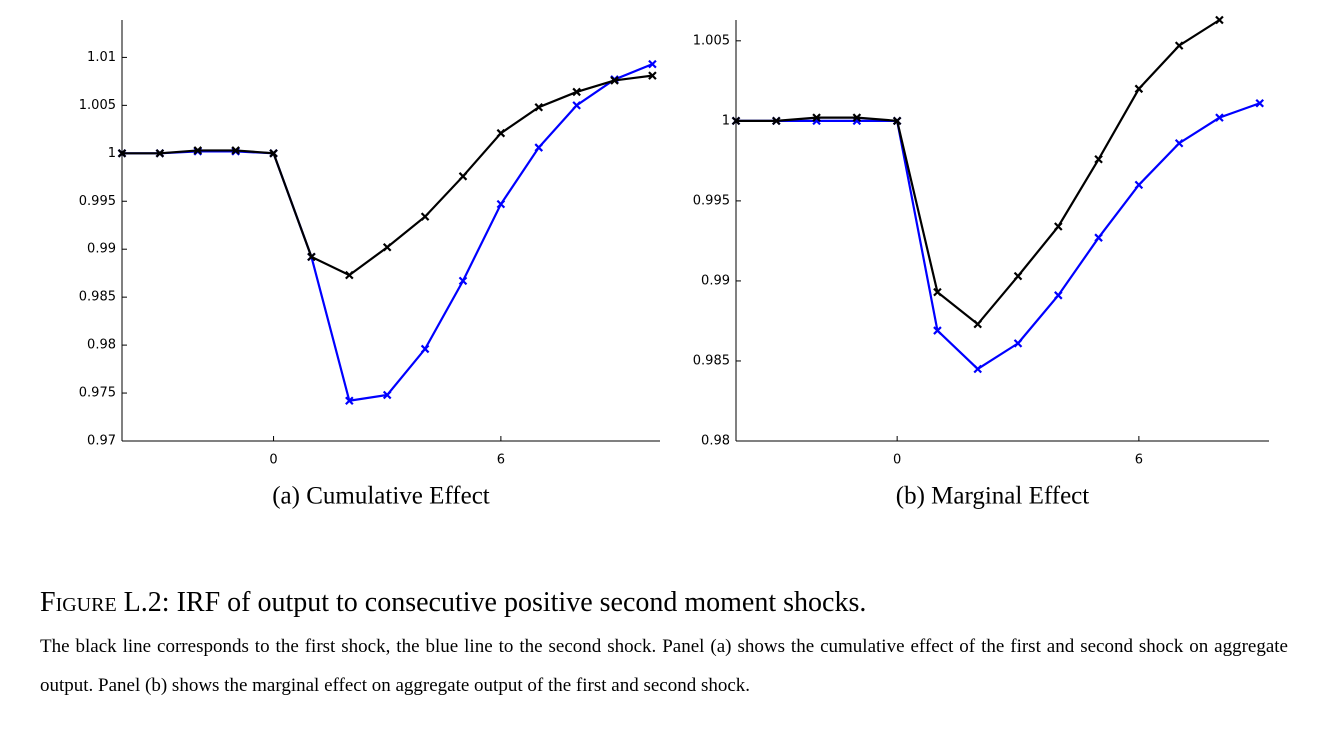 Image resolution: width=1335 pixels, height=741 pixels. Describe the element at coordinates (381, 496) in the screenshot. I see `panel-title: (a) Cumulative Effect` at that location.